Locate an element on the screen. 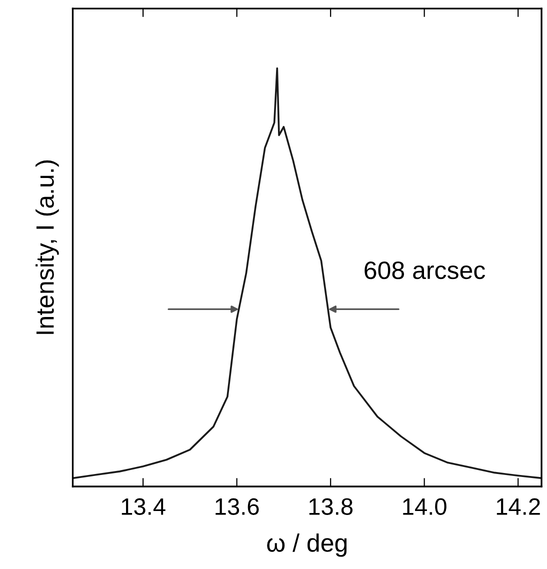  x-axis-title: ω / deg is located at coordinates (307, 545).